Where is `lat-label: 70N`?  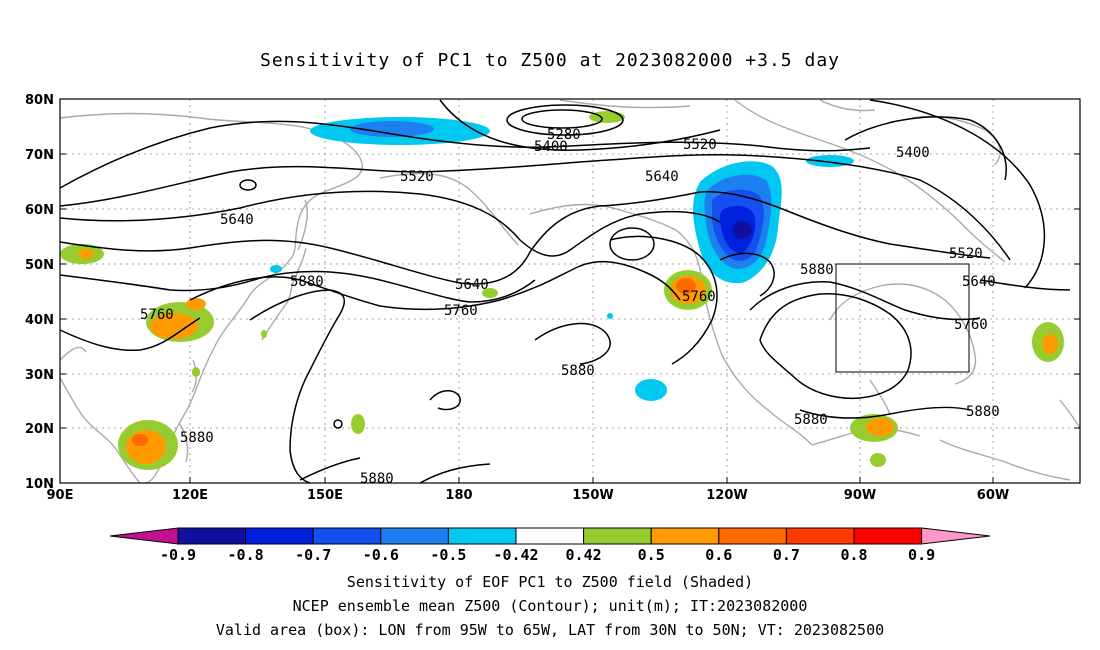 lat-label: 70N is located at coordinates (39, 155).